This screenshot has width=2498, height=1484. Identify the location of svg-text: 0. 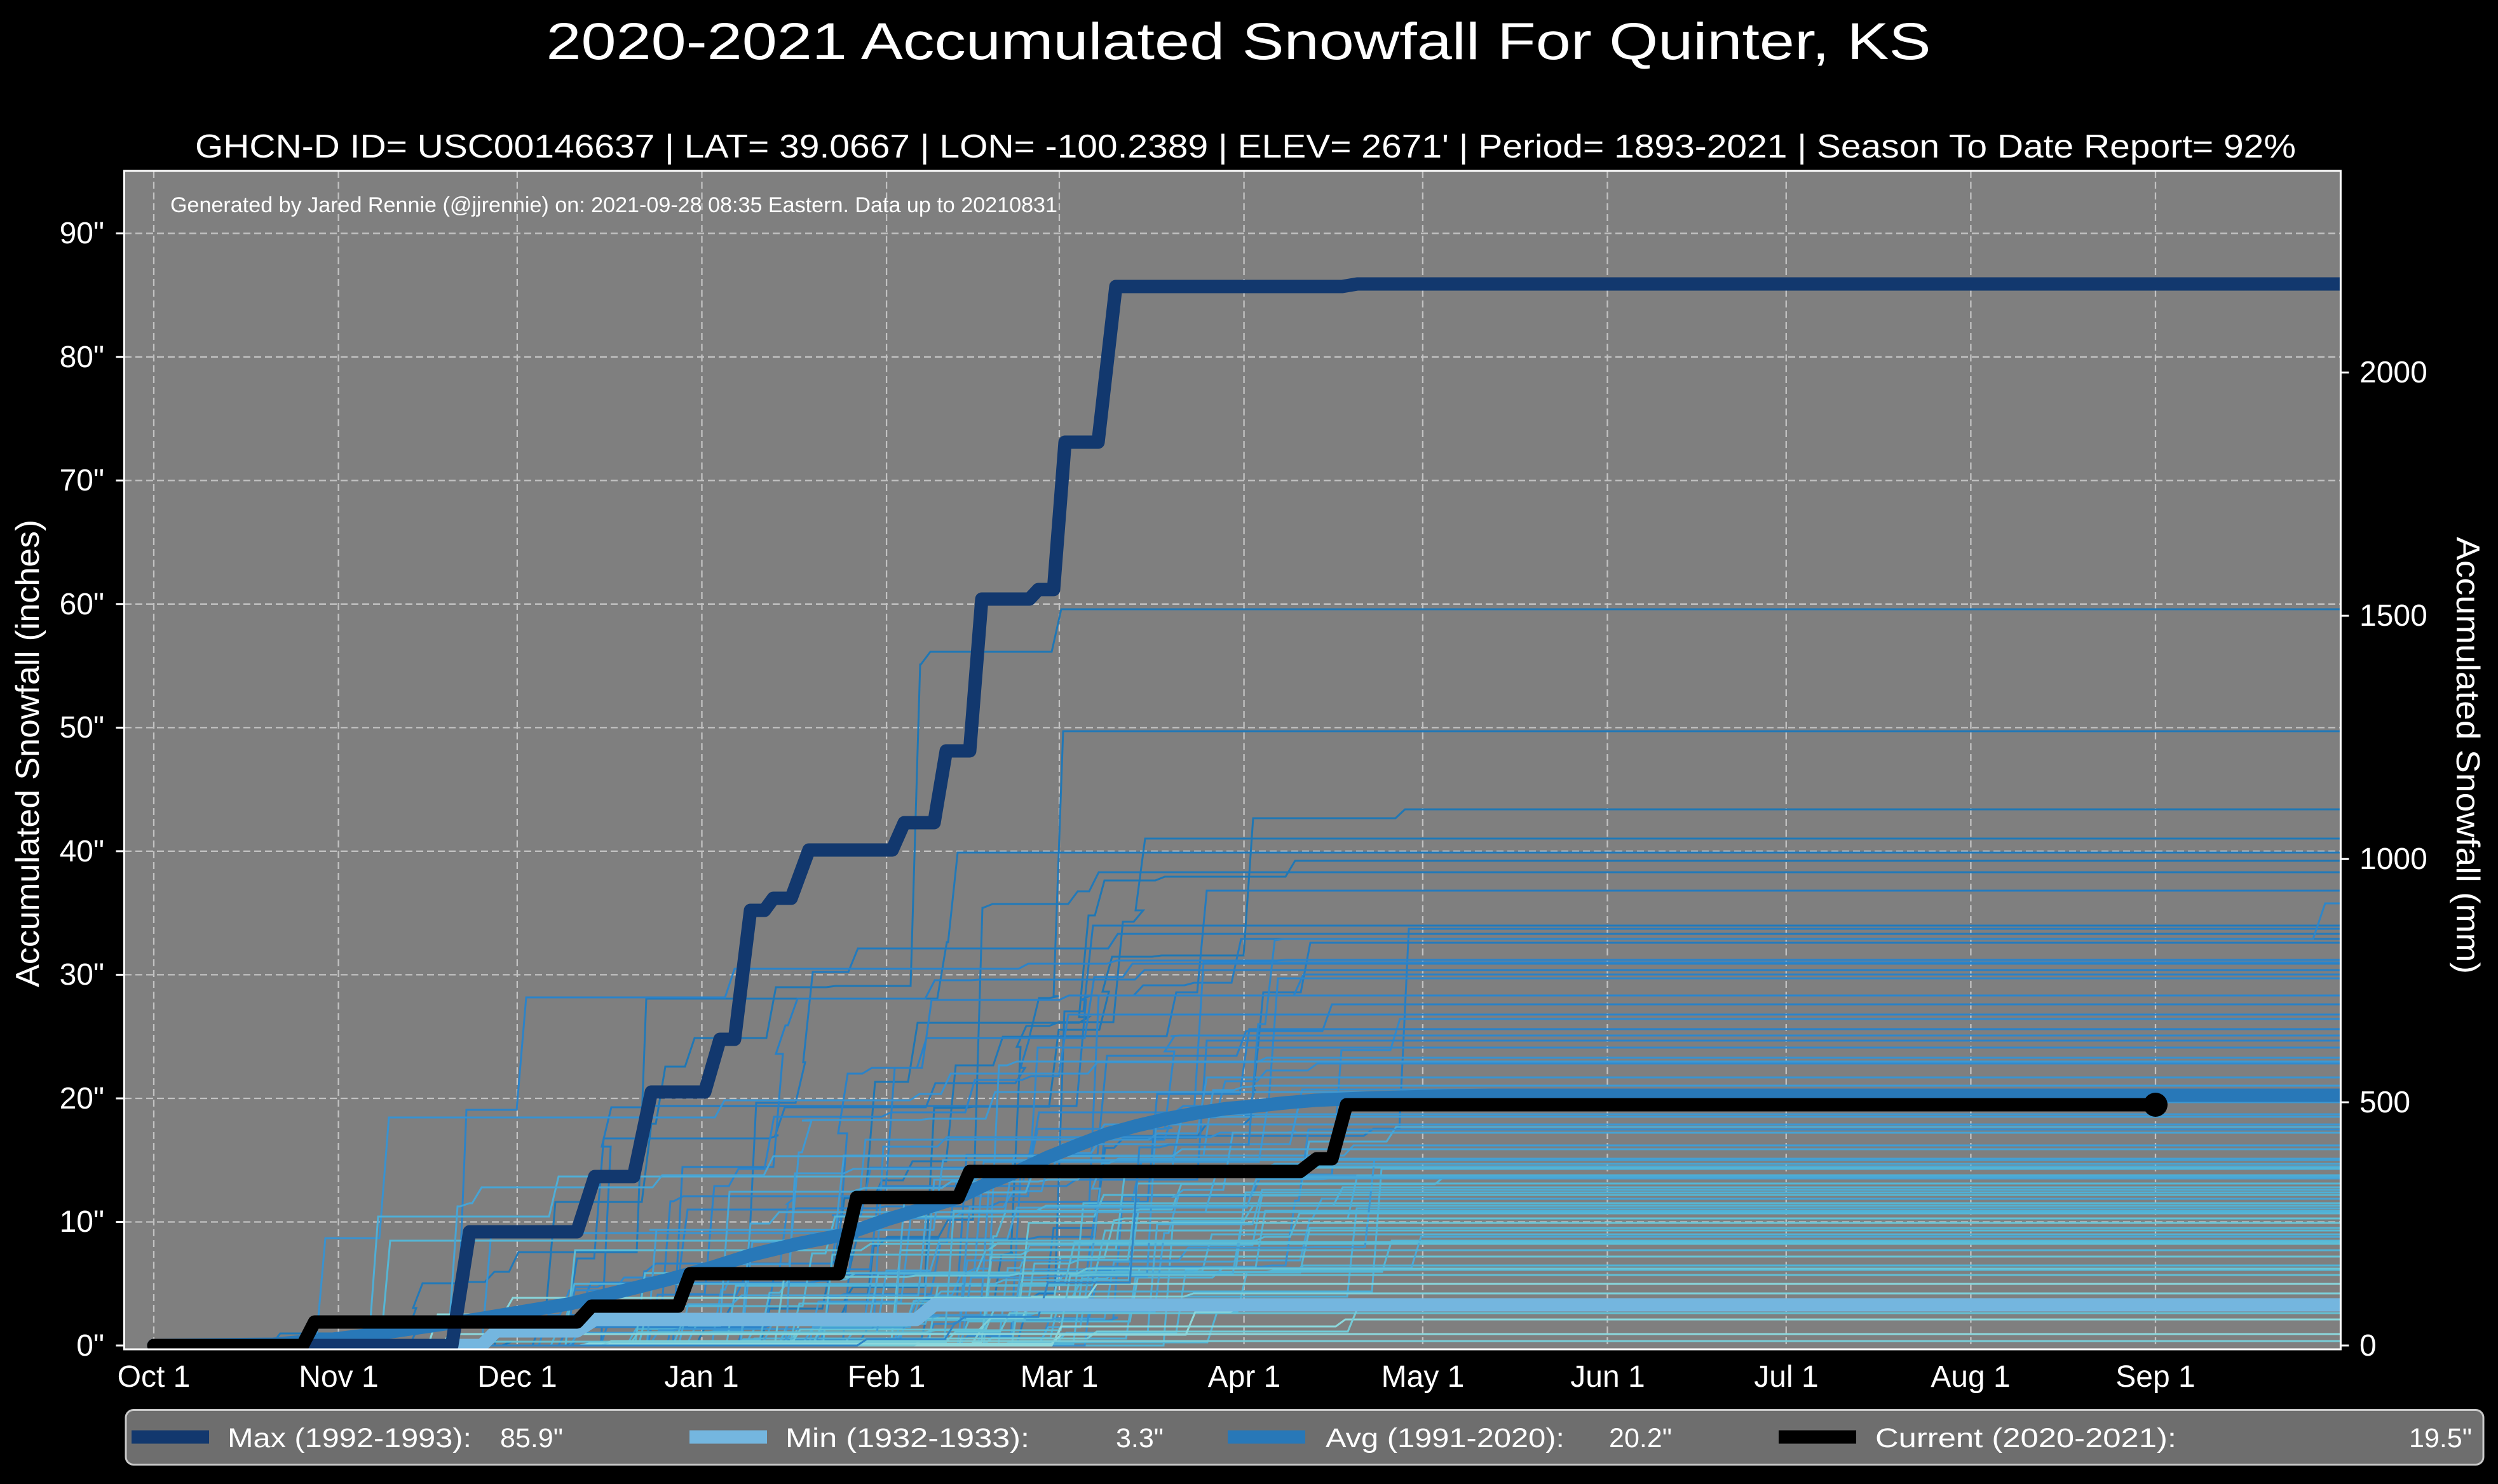
(2368, 1346).